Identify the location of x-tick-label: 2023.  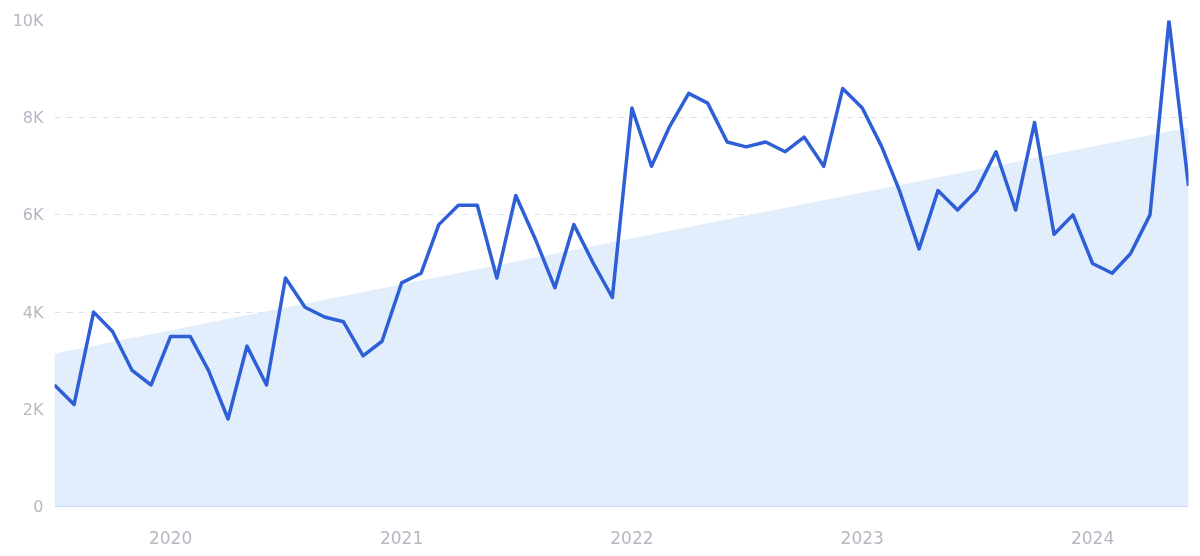
(862, 537).